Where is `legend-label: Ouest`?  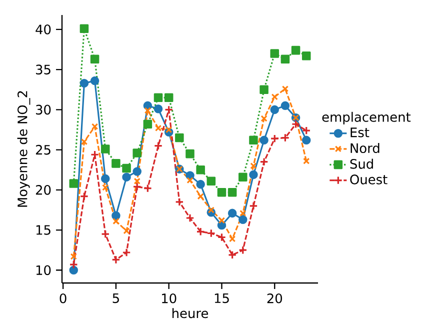 legend-label: Ouest is located at coordinates (369, 179).